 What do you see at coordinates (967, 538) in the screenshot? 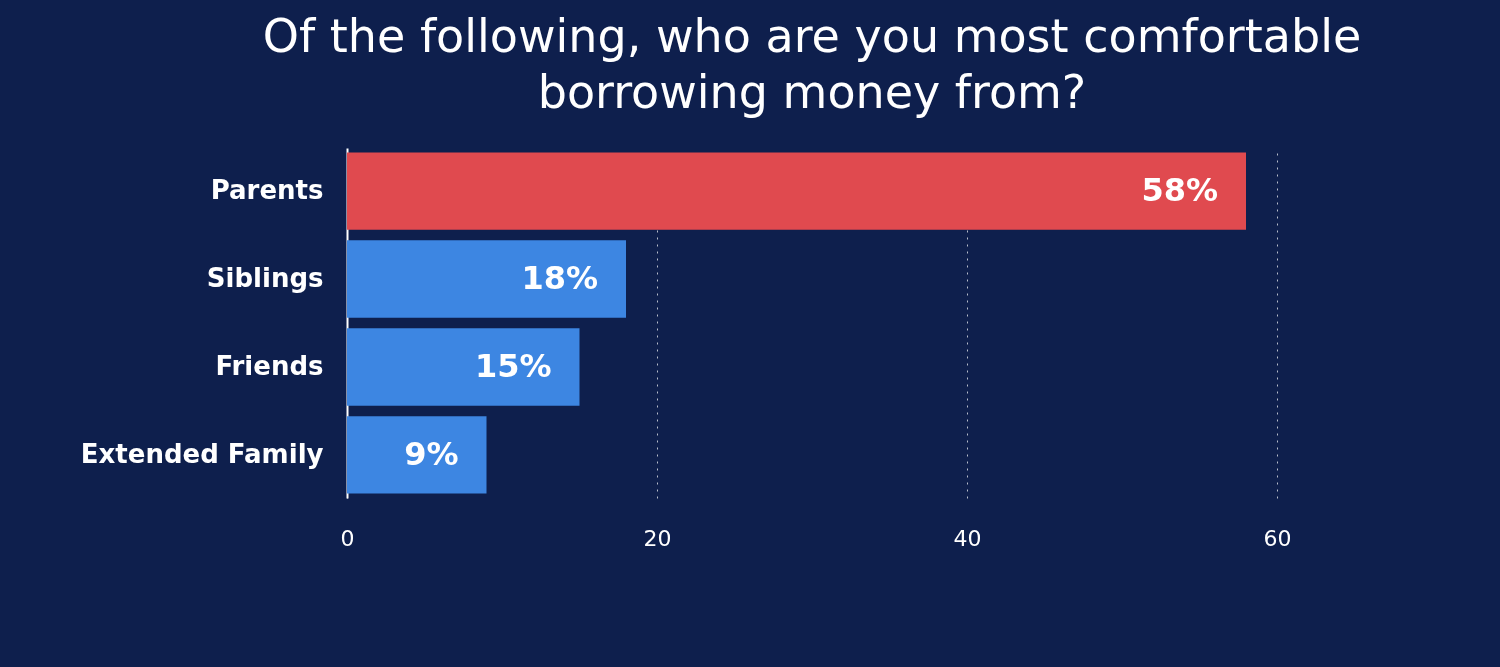
I see `x-tick-label: 40` at bounding box center [967, 538].